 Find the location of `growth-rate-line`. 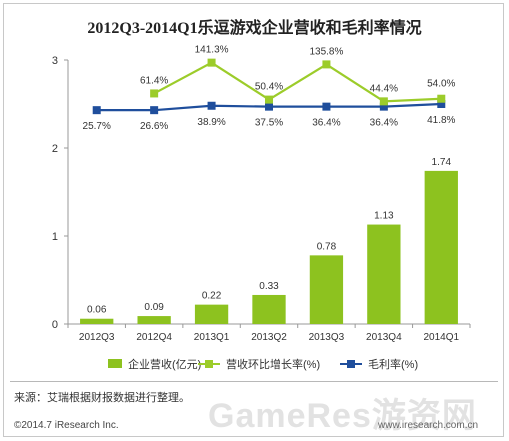

growth-rate-line is located at coordinates (297, 82).